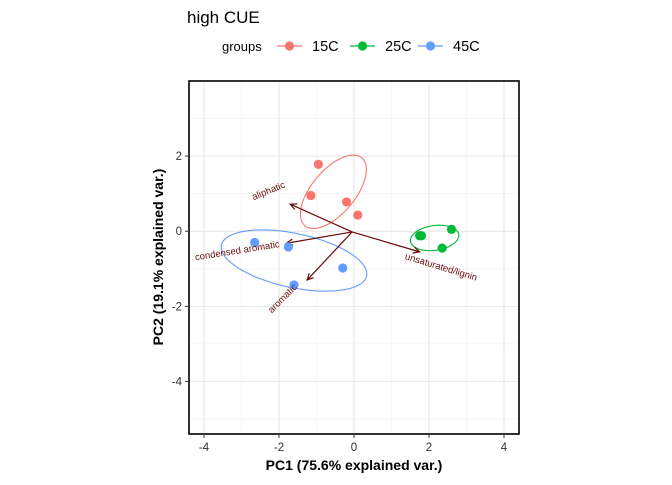 Image resolution: width=672 pixels, height=485 pixels. What do you see at coordinates (223, 17) in the screenshot?
I see `chart-title: high CUE` at bounding box center [223, 17].